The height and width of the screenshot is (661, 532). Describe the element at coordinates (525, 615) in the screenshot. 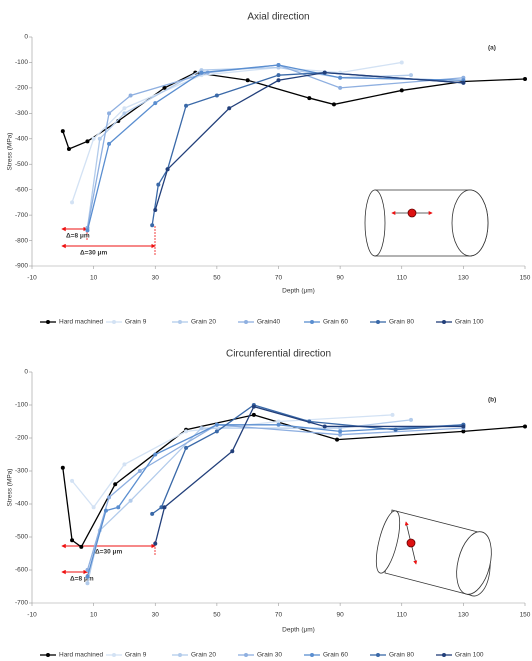

I see `x-tick-label: 150` at that location.